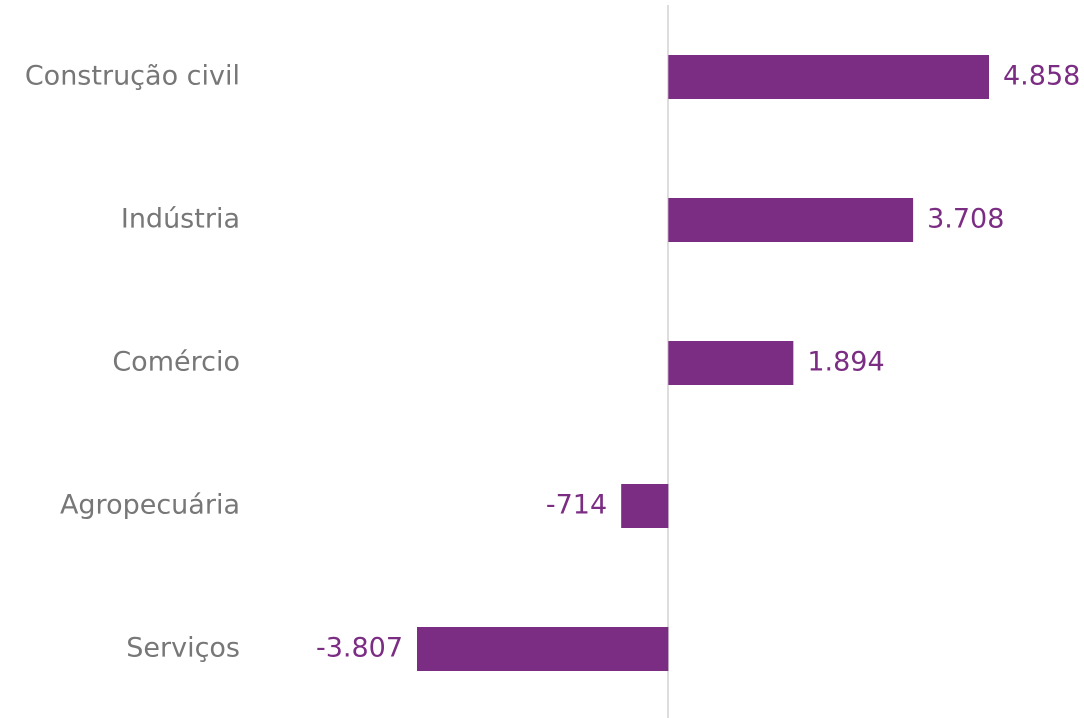 The width and height of the screenshot is (1084, 718). What do you see at coordinates (180, 219) in the screenshot?
I see `category-label: Indústria` at bounding box center [180, 219].